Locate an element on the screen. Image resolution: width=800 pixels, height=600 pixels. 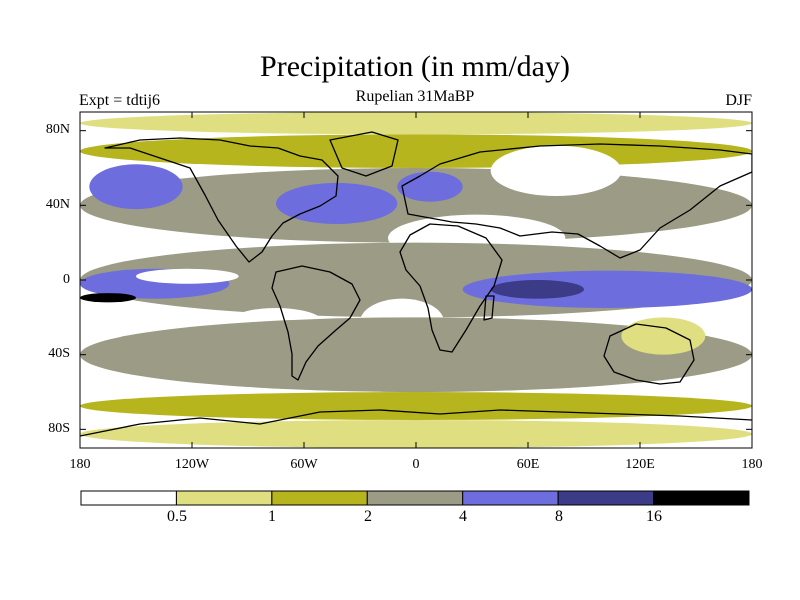
colorbar is located at coordinates (415, 498).